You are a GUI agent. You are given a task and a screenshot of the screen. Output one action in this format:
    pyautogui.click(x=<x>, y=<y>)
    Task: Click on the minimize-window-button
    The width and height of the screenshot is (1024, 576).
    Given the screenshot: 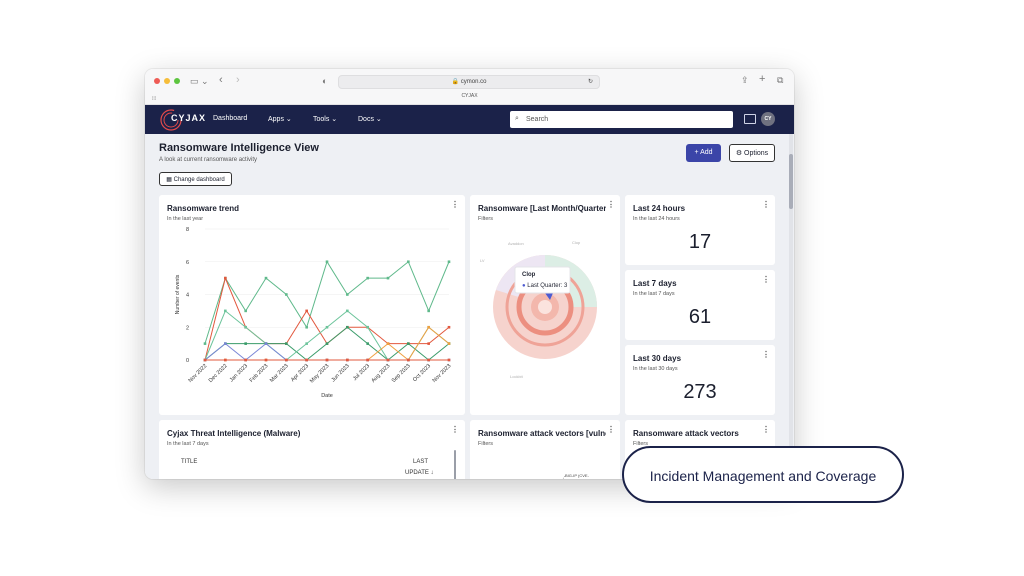 What is the action you would take?
    pyautogui.click(x=167, y=81)
    